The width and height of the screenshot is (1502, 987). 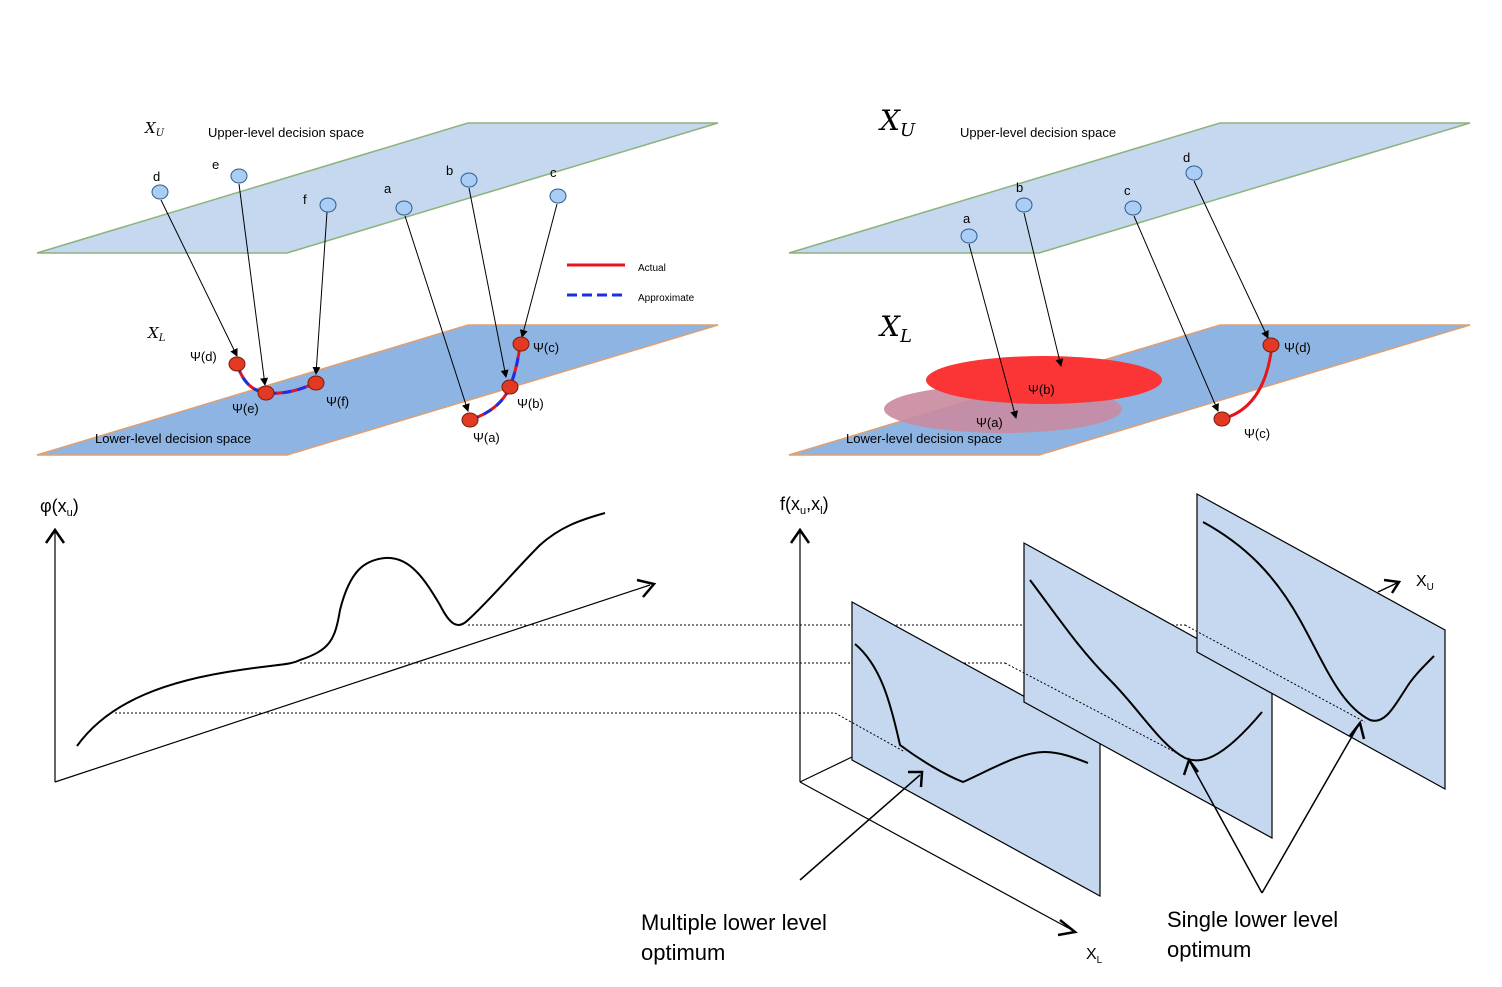 I want to click on node-f-upper, so click(x=328, y=205).